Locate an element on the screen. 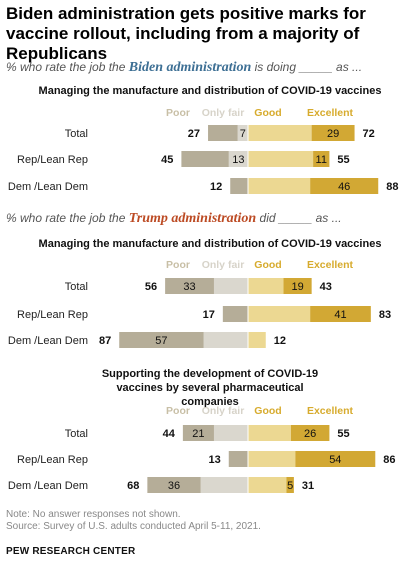 Image resolution: width=420 pixels, height=572 pixels. net-positive-label: 72 is located at coordinates (369, 134).